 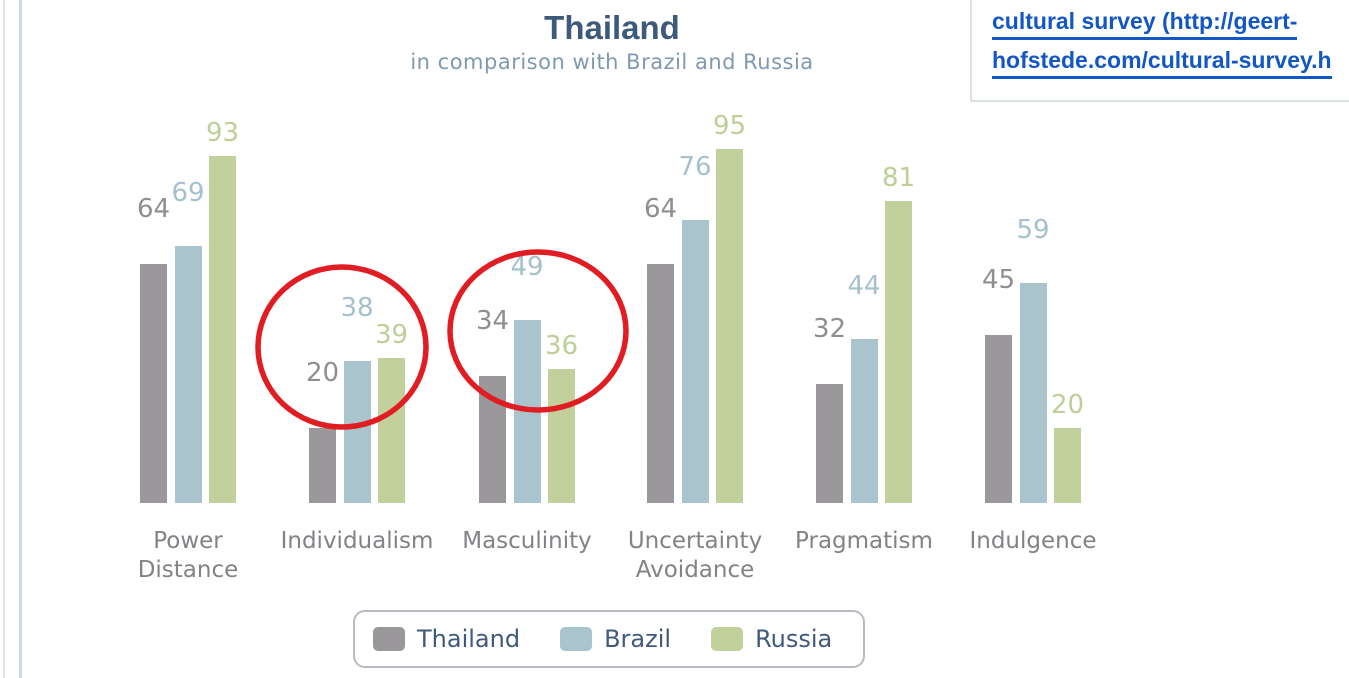 I want to click on bar-brazil-individualism, so click(x=357, y=432).